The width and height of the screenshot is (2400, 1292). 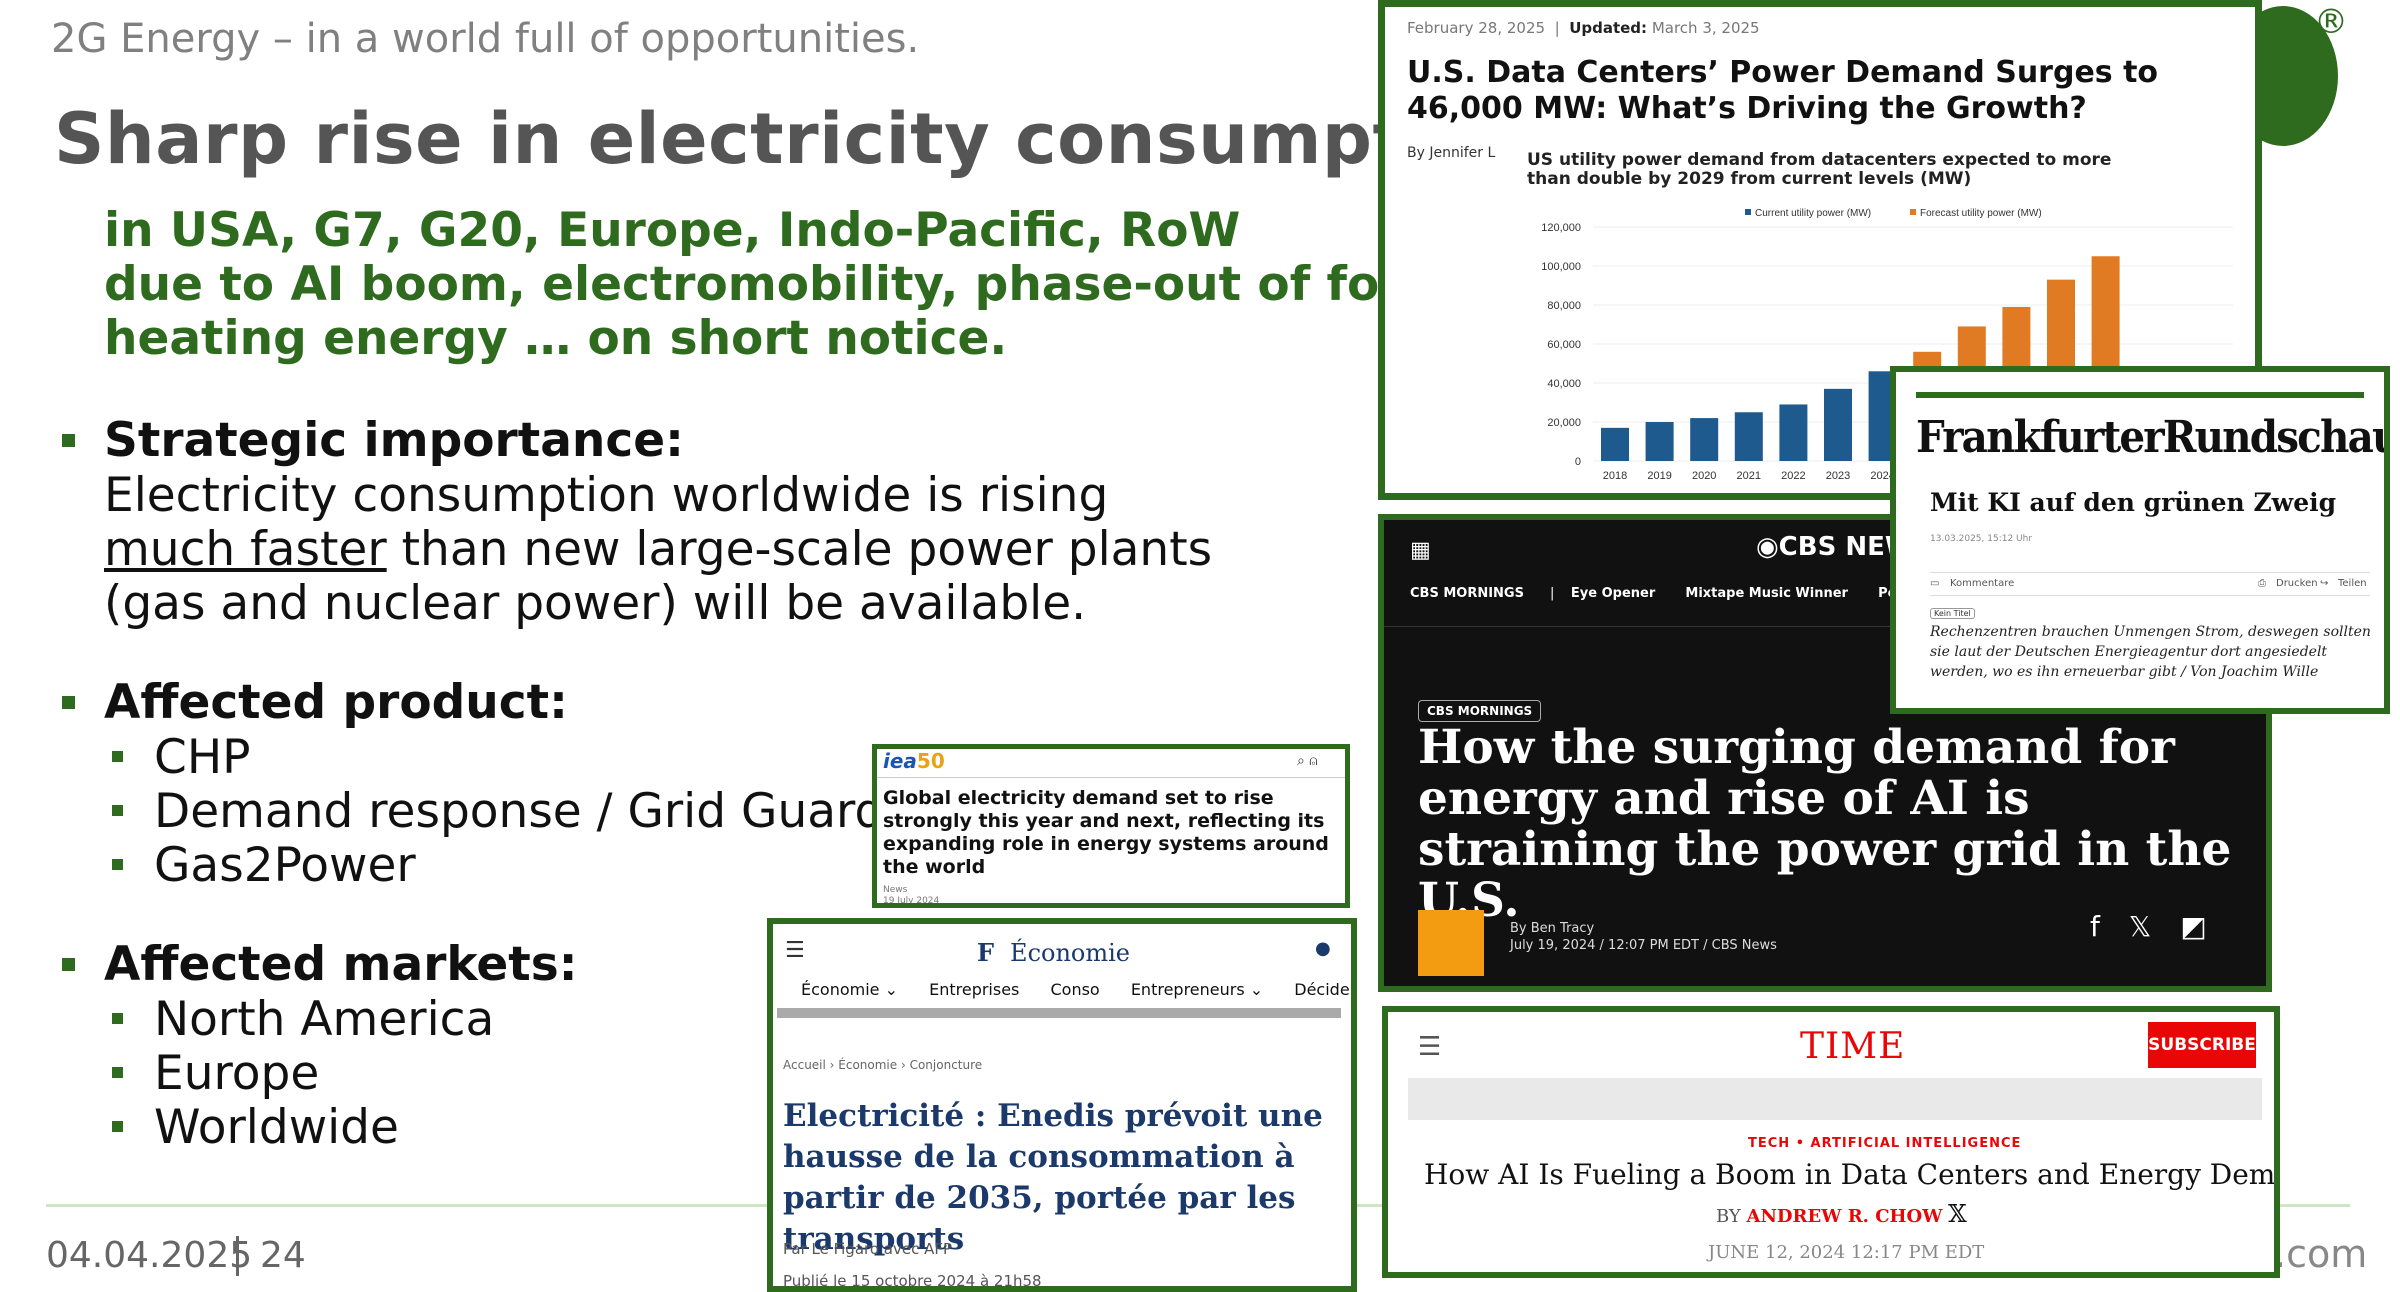 I want to click on iea-logo: iea50, so click(x=914, y=761).